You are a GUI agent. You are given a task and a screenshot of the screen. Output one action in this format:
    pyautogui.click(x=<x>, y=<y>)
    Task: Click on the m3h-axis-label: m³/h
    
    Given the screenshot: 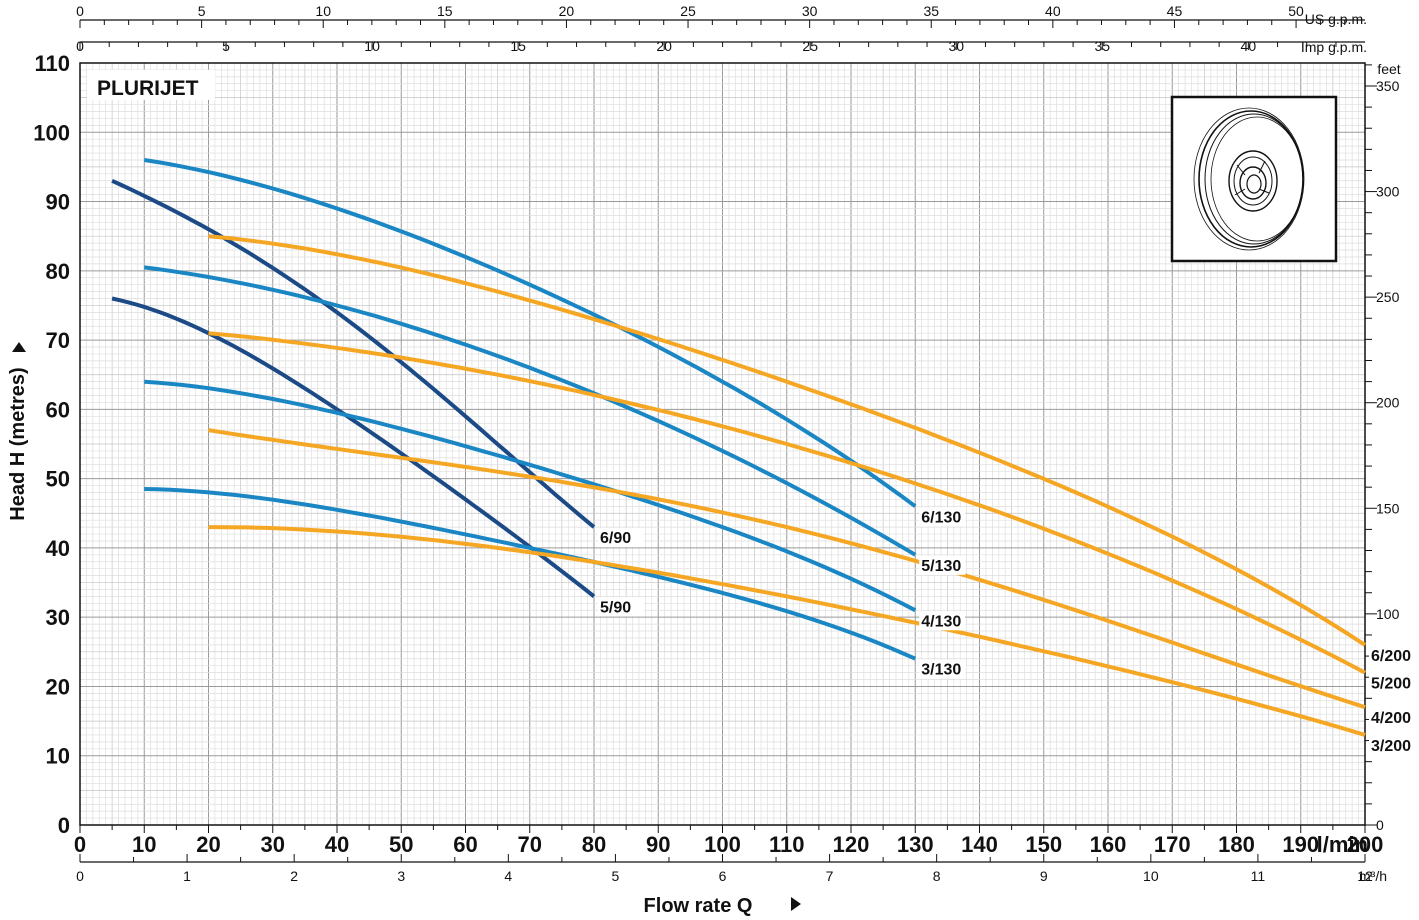 What is the action you would take?
    pyautogui.click(x=1373, y=876)
    